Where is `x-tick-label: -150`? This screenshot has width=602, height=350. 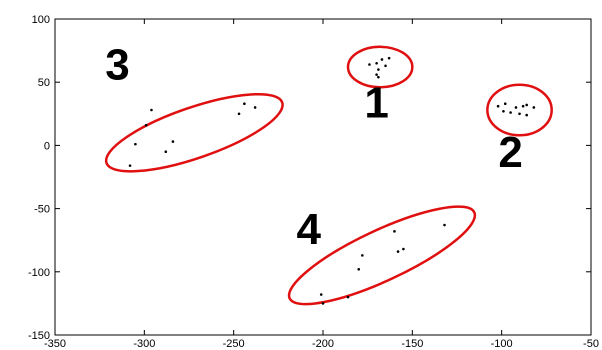 x-tick-label: -150 is located at coordinates (412, 344).